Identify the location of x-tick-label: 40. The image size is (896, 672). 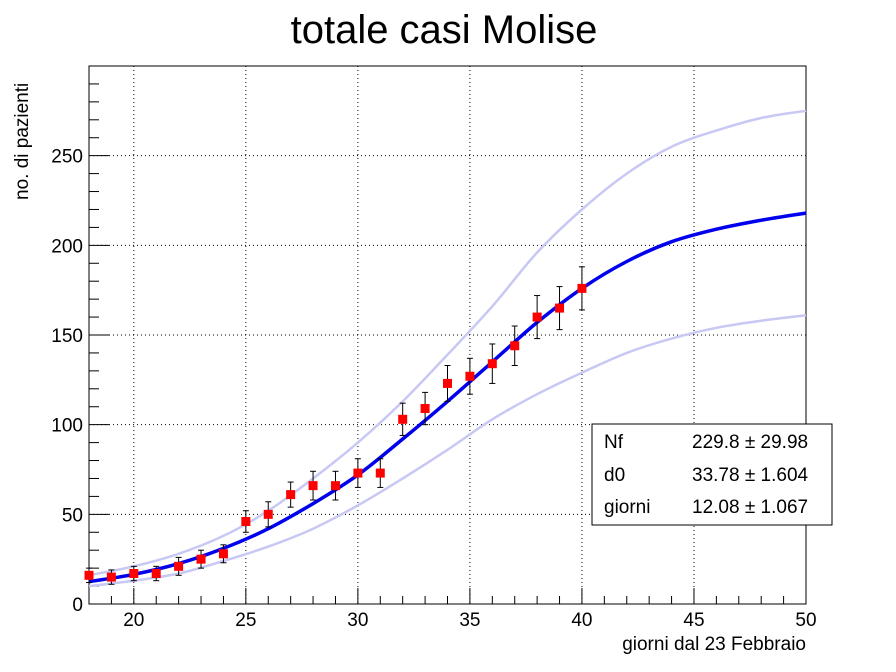
(581, 620).